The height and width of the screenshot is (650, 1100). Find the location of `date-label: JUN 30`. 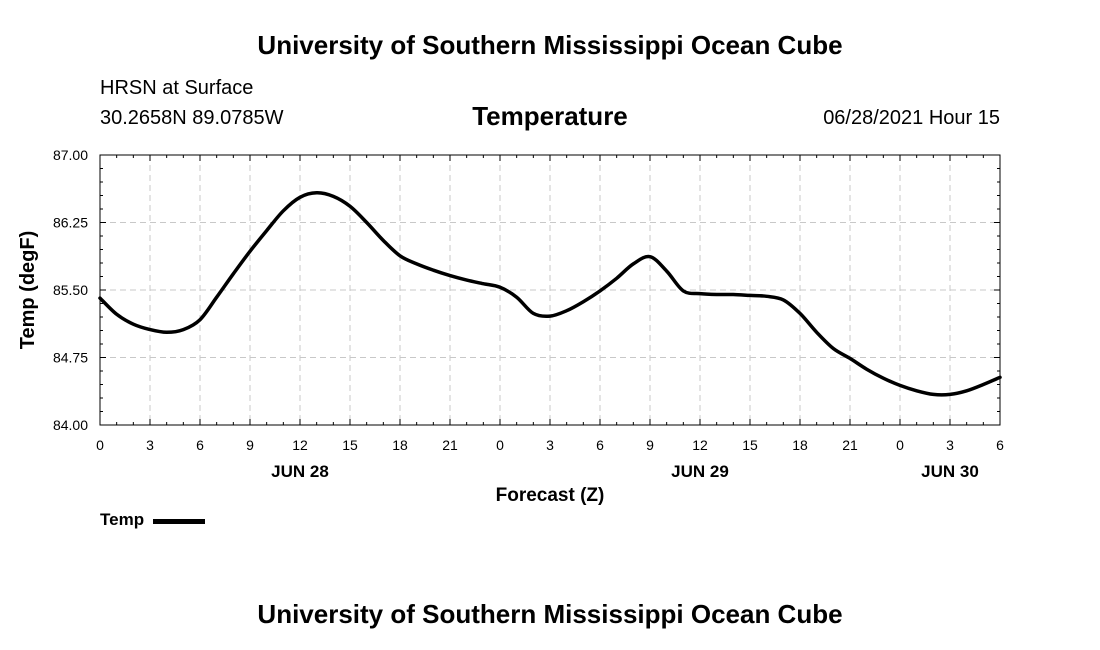

date-label: JUN 30 is located at coordinates (950, 471).